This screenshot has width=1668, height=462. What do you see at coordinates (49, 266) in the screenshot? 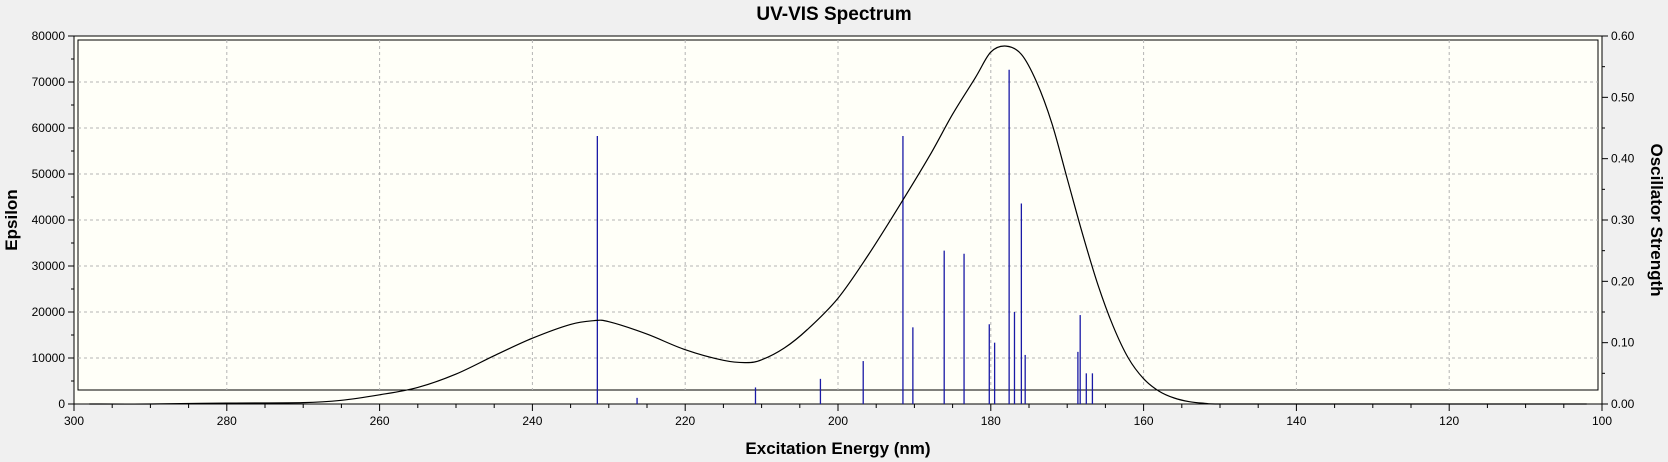
I see `y-tick-label: 30000` at bounding box center [49, 266].